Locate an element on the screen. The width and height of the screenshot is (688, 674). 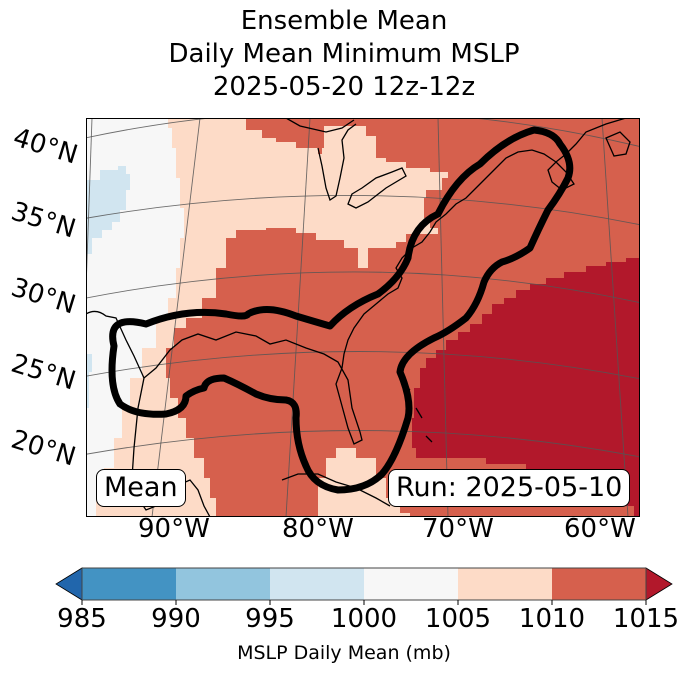
lat-tick-label: 35°N is located at coordinates (43, 220).